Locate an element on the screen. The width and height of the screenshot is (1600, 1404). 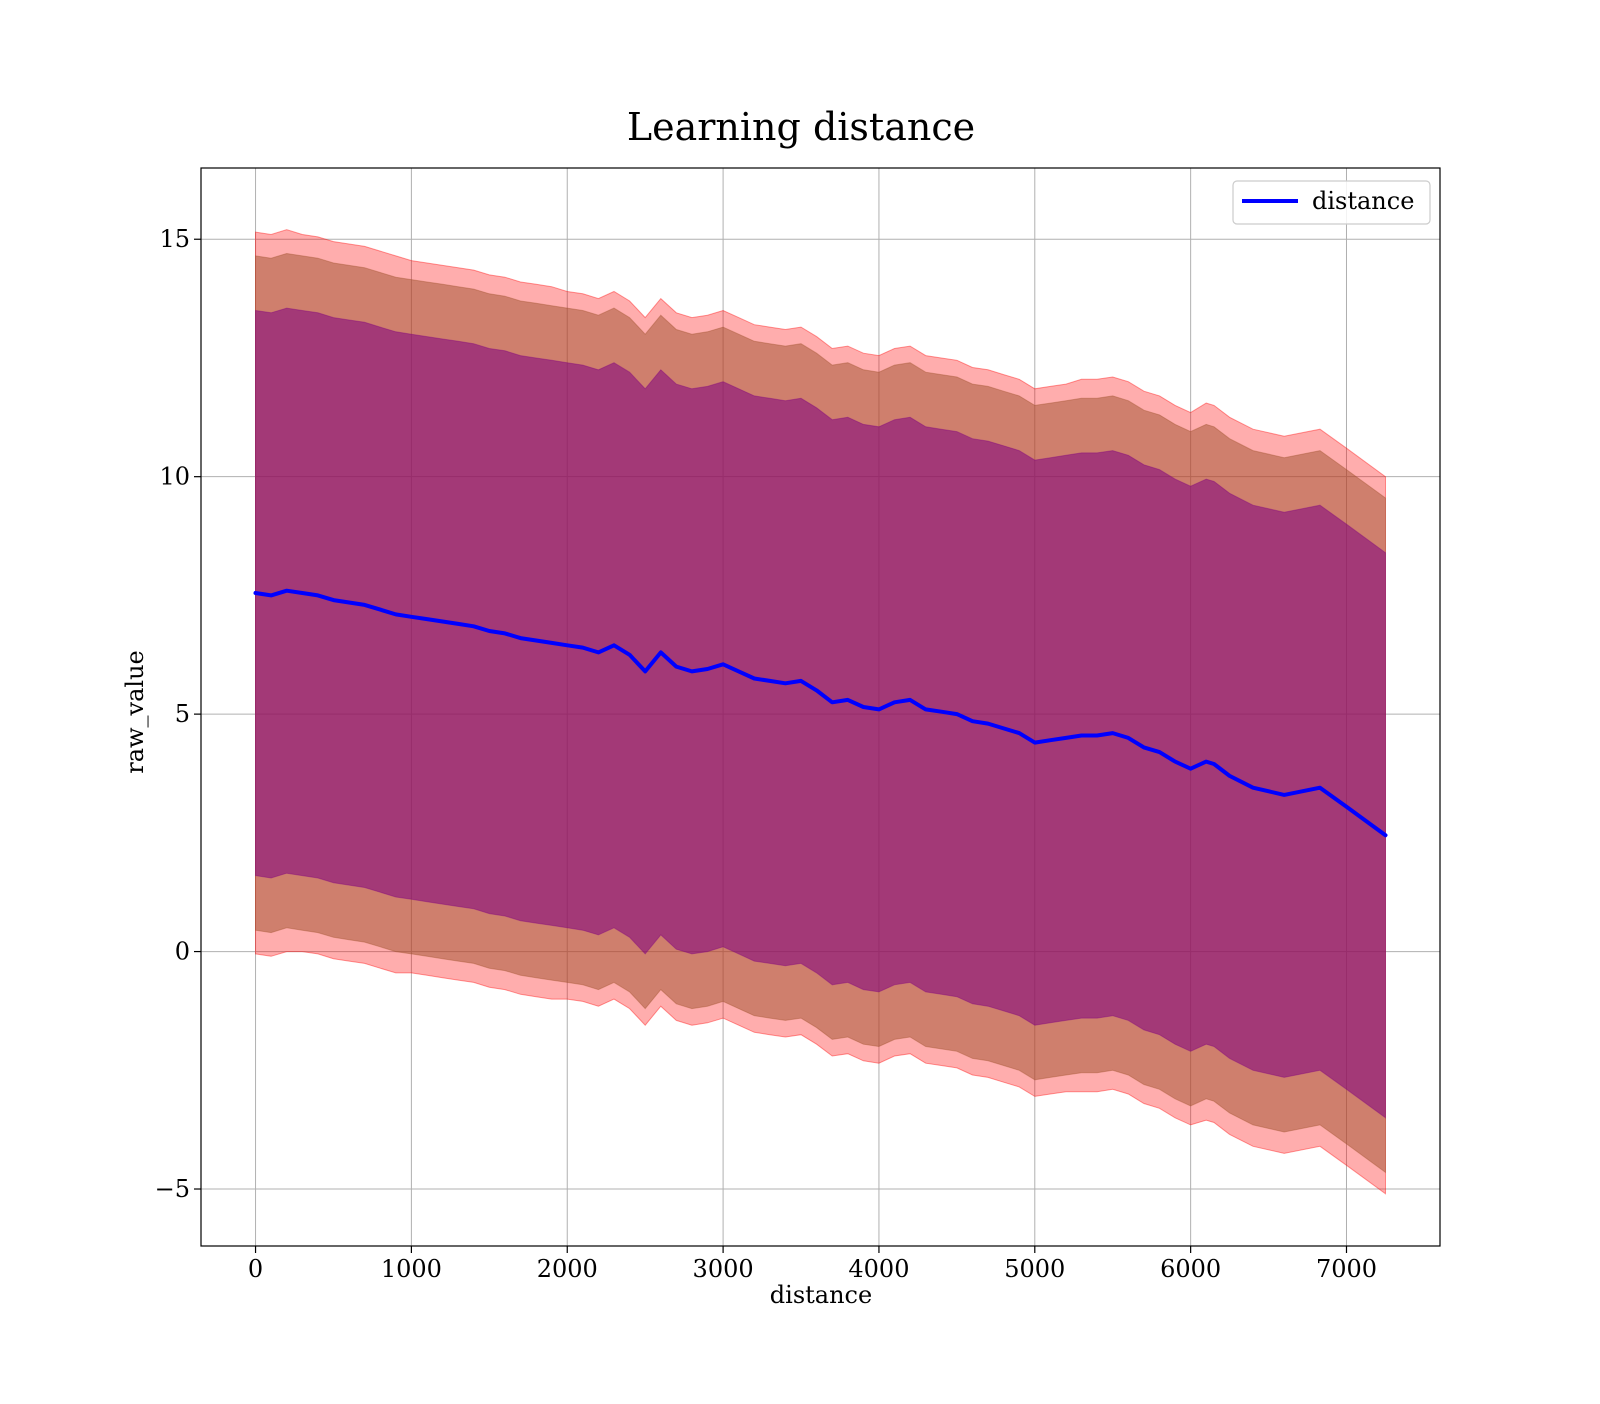
legend-box is located at coordinates (1331, 202).